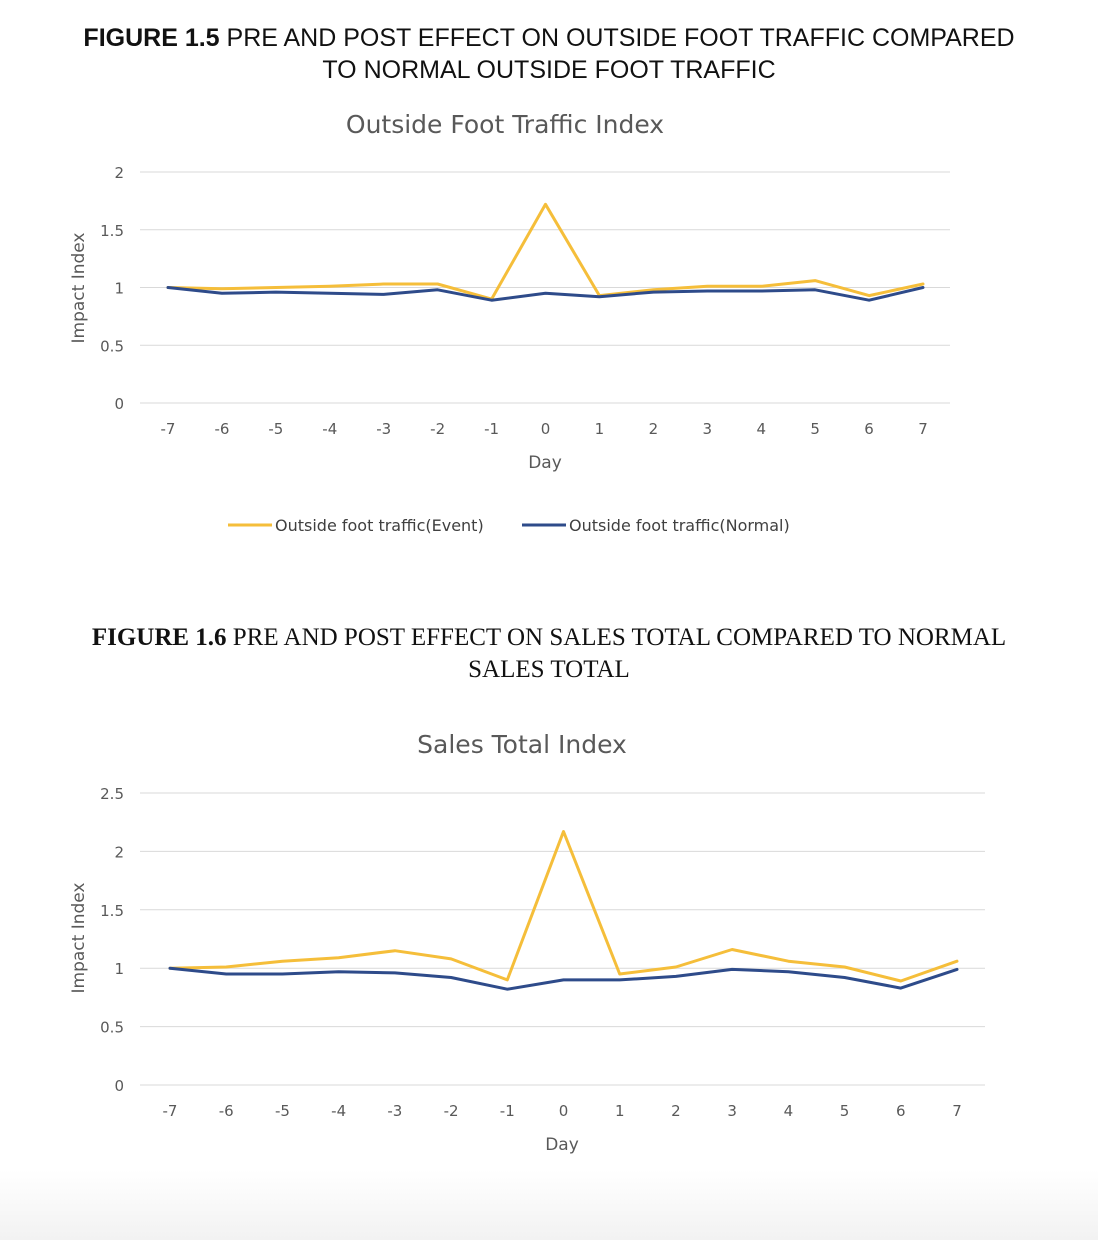  Describe the element at coordinates (505, 124) in the screenshot. I see `chart-title: Outside Foot Traffic Index` at that location.